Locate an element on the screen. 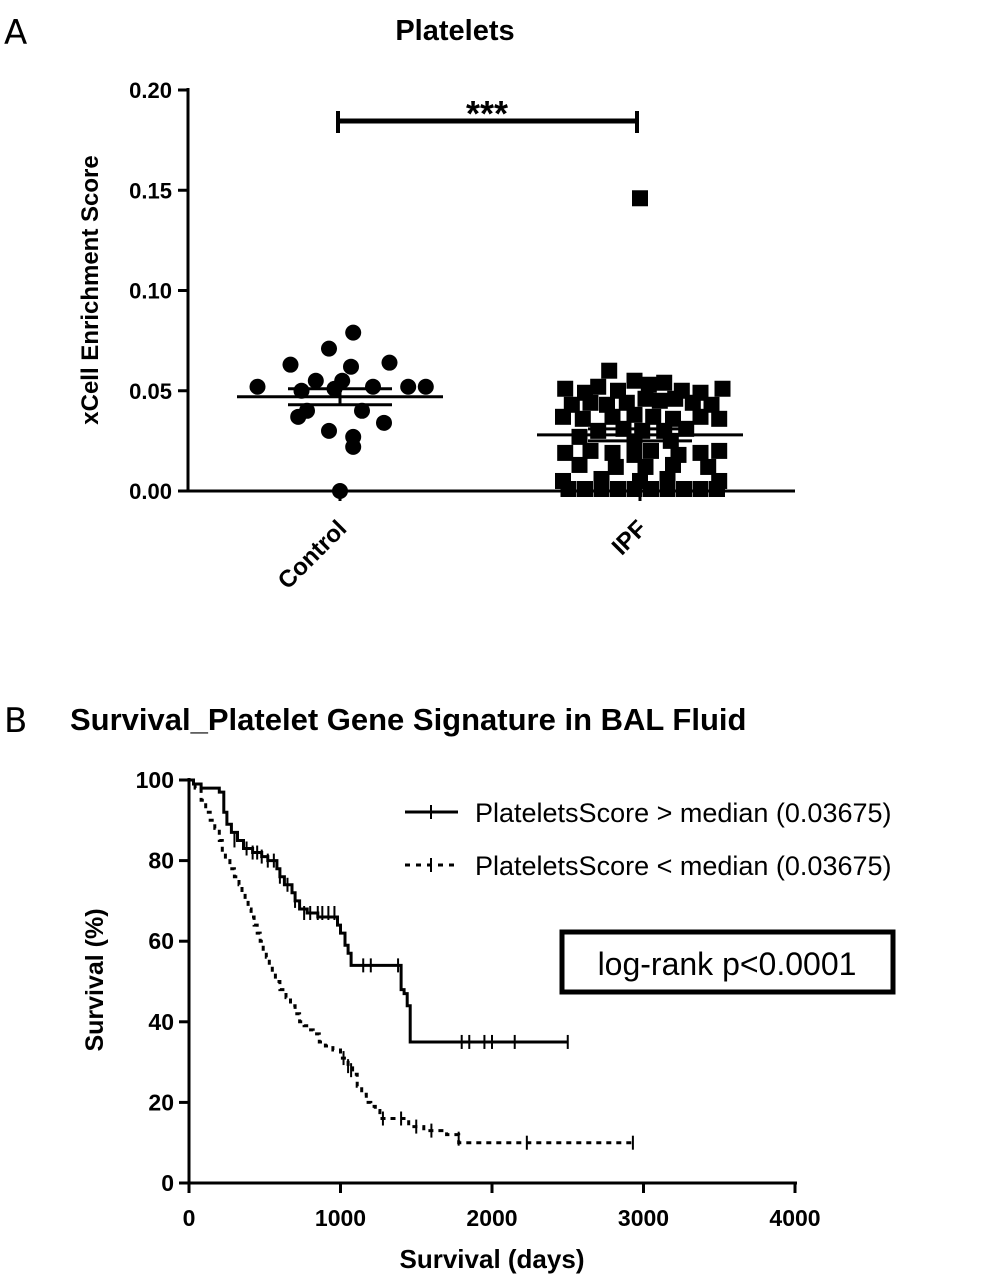 Image resolution: width=986 pixels, height=1280 pixels. panel-b-x-ticks: 0 1000 2000 3000 4000 is located at coordinates (502, 1207).